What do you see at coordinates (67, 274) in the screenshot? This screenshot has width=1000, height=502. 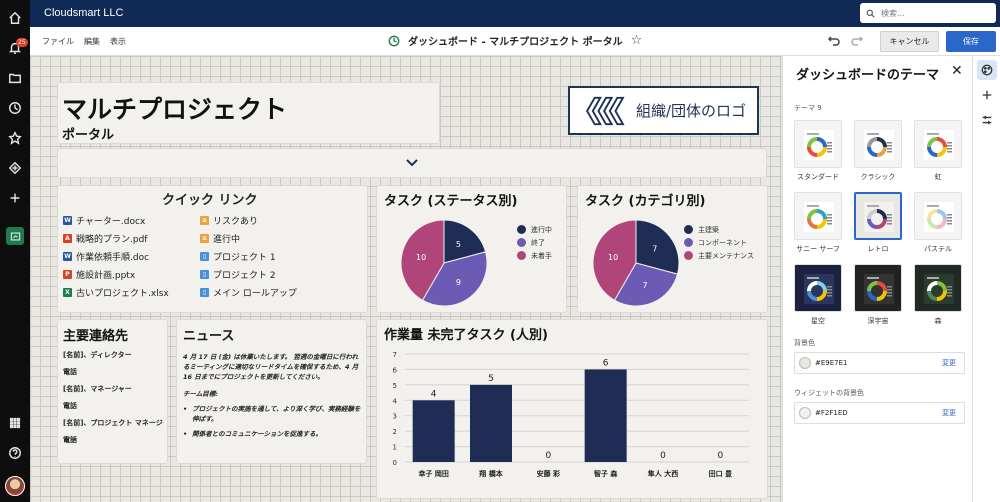 I see `powerpoint-file-icon: P` at bounding box center [67, 274].